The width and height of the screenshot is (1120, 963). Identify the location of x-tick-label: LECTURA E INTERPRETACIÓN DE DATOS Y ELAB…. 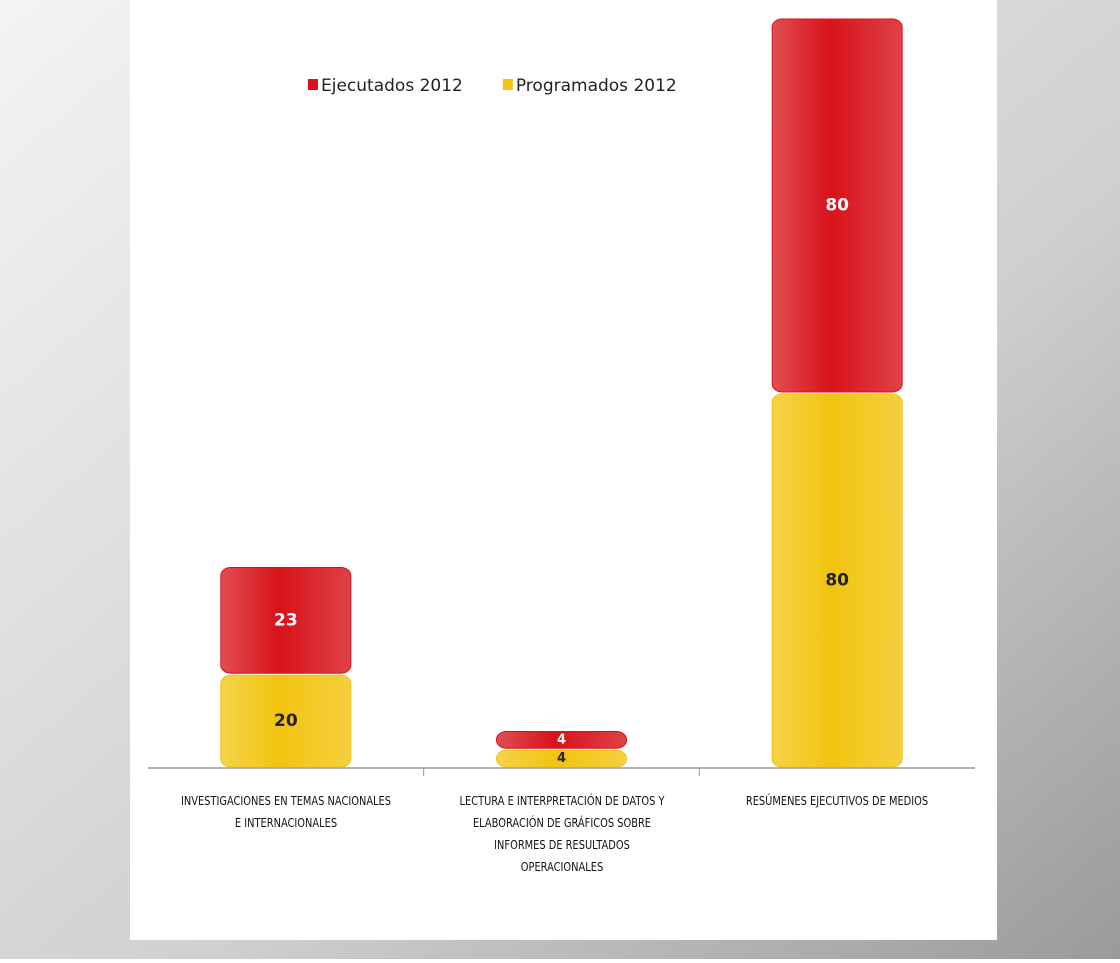
(561, 834).